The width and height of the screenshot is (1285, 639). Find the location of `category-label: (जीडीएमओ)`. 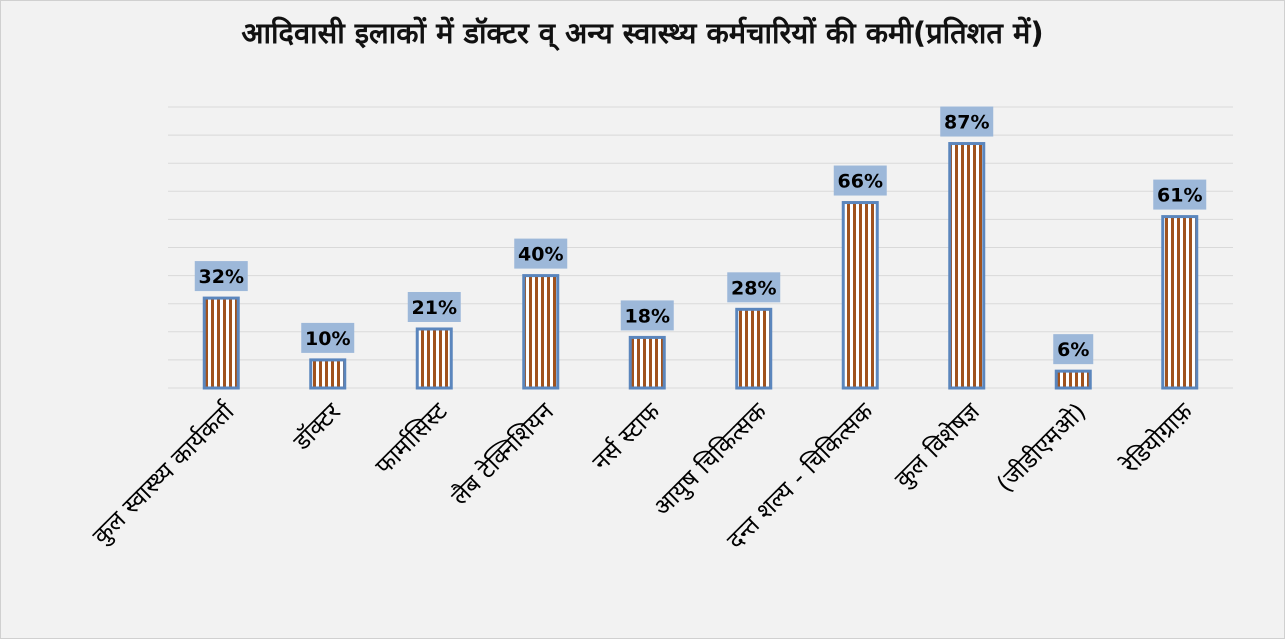

category-label: (जीडीएमओ) is located at coordinates (1041, 447).